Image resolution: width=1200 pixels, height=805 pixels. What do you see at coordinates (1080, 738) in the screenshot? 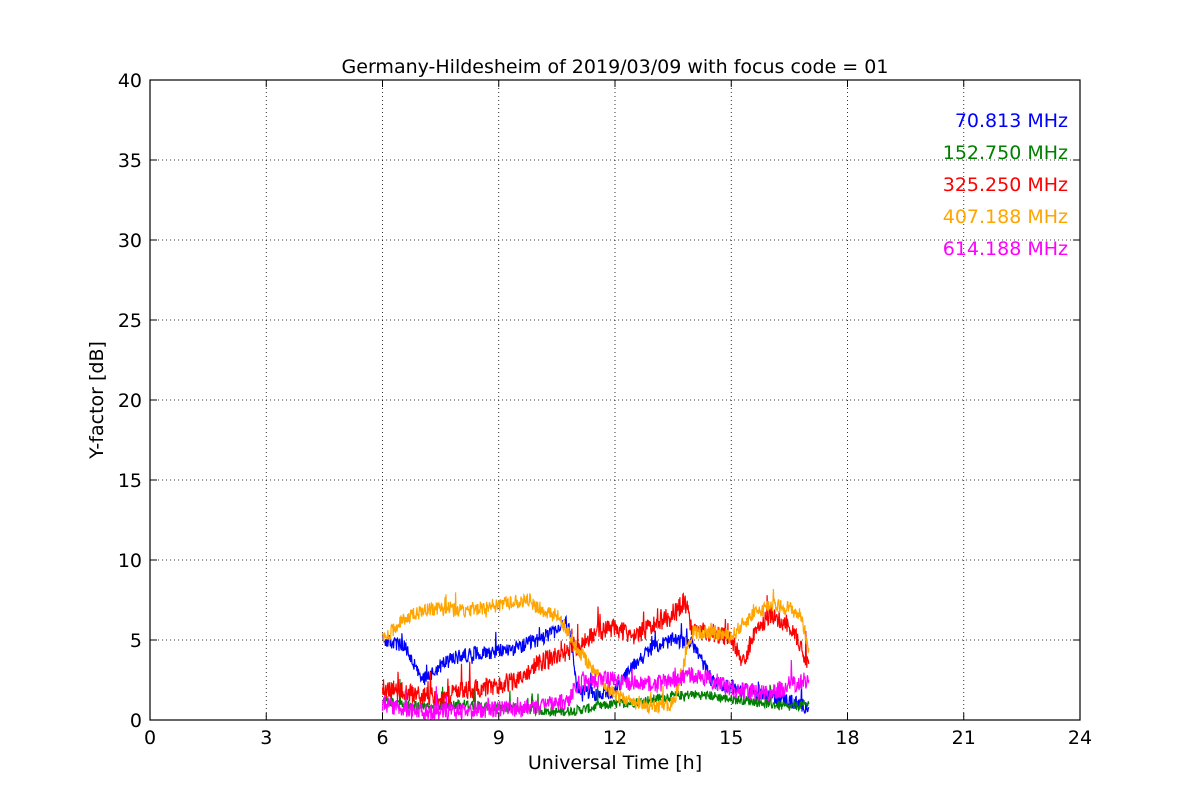
I see `x-tick-label: 24` at bounding box center [1080, 738].